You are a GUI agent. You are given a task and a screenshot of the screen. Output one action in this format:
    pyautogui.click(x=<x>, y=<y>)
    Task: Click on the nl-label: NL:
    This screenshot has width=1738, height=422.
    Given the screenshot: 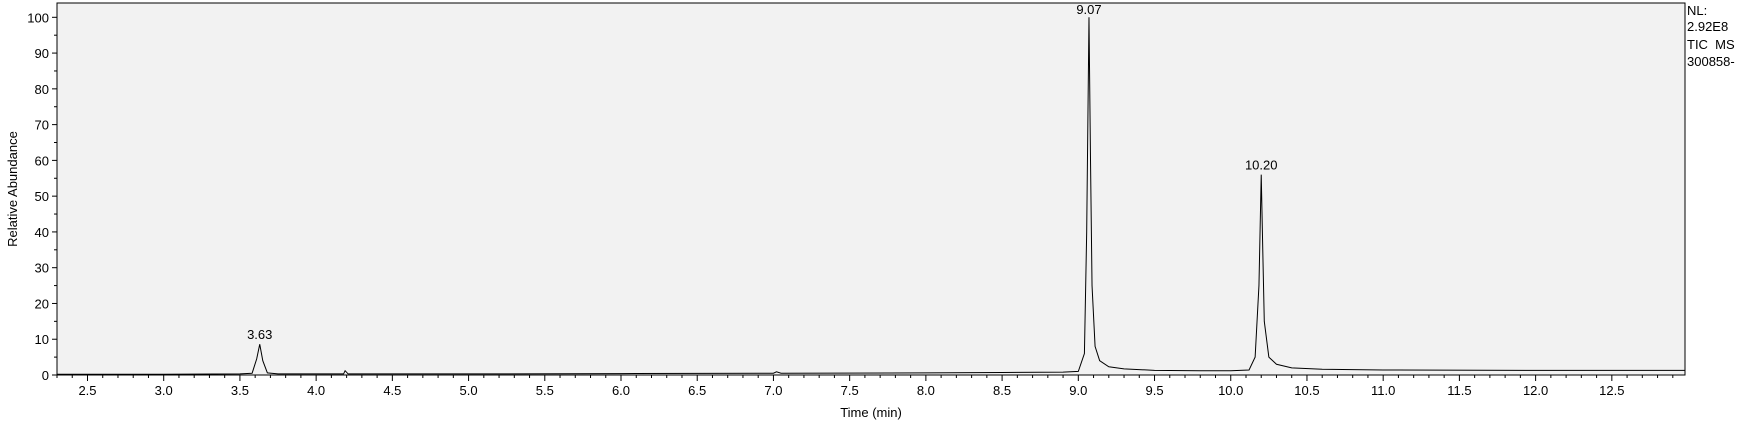 What is the action you would take?
    pyautogui.click(x=1697, y=10)
    